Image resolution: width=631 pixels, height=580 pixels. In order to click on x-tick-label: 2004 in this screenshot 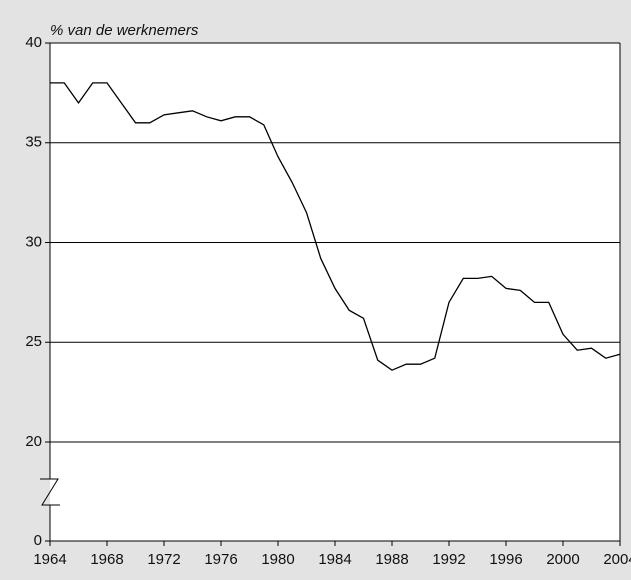, I will do `click(617, 559)`.